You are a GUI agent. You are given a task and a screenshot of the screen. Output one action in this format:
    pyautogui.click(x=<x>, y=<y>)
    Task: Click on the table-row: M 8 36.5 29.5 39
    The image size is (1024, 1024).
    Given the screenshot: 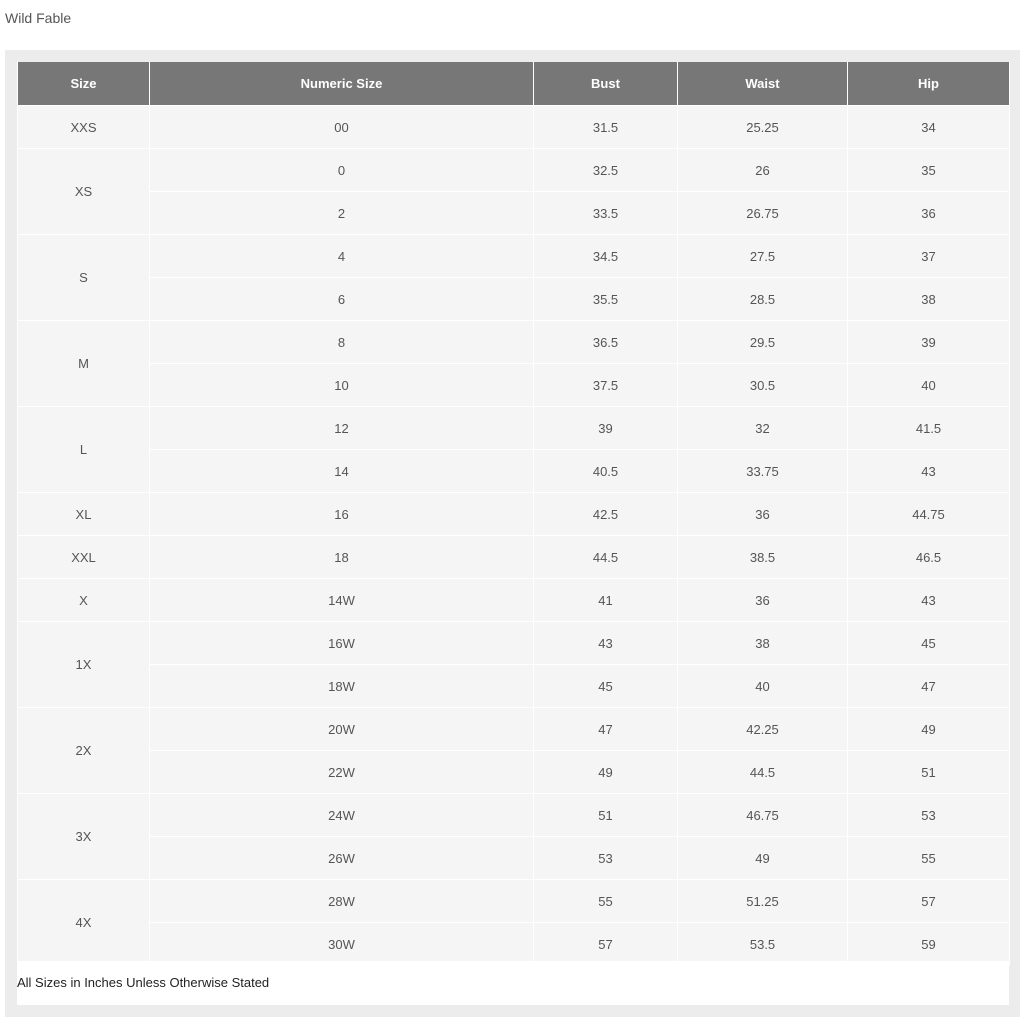 What is the action you would take?
    pyautogui.click(x=513, y=363)
    